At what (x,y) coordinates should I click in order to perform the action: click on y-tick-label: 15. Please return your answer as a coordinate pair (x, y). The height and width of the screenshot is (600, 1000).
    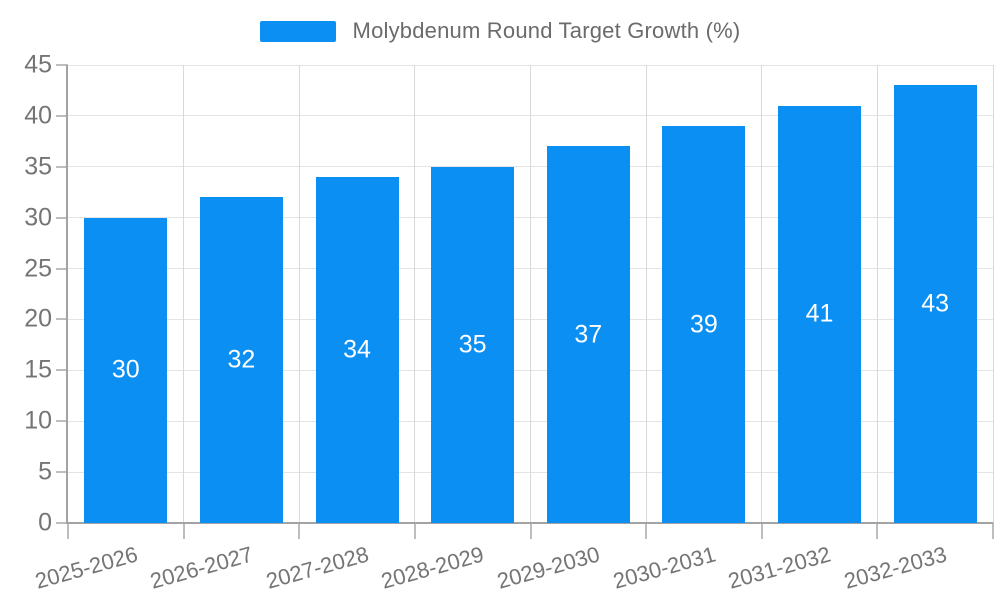
    Looking at the image, I should click on (38, 369).